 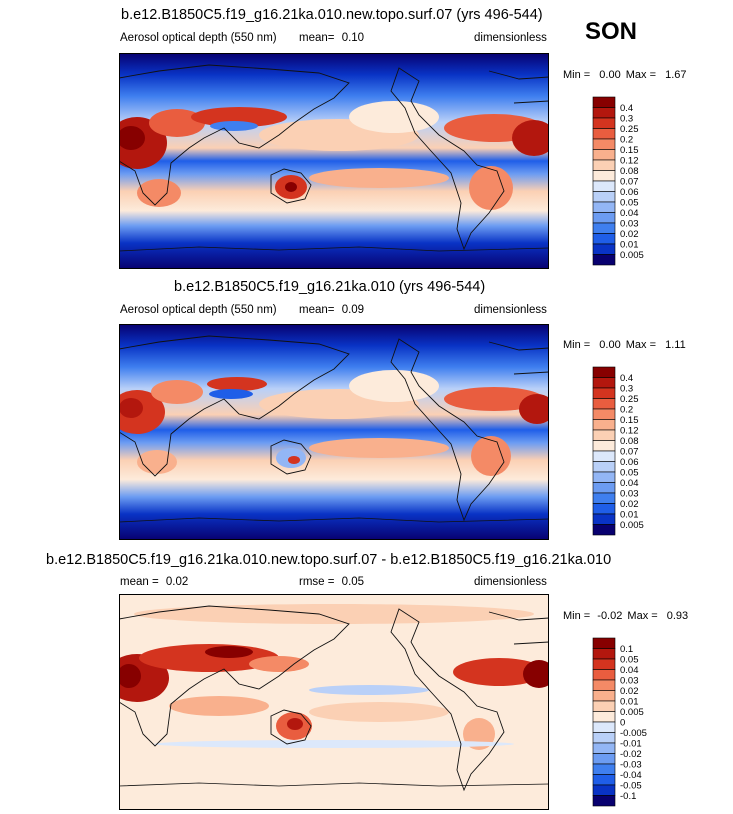 I want to click on panel-1-mean-value: 0.10, so click(x=353, y=38).